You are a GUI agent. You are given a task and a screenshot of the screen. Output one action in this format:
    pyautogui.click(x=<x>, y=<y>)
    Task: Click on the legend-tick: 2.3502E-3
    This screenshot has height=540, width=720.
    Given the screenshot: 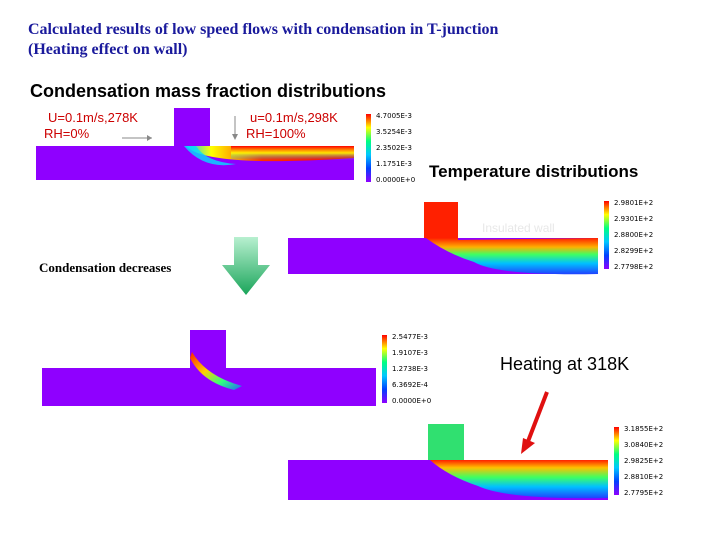 What is the action you would take?
    pyautogui.click(x=394, y=148)
    